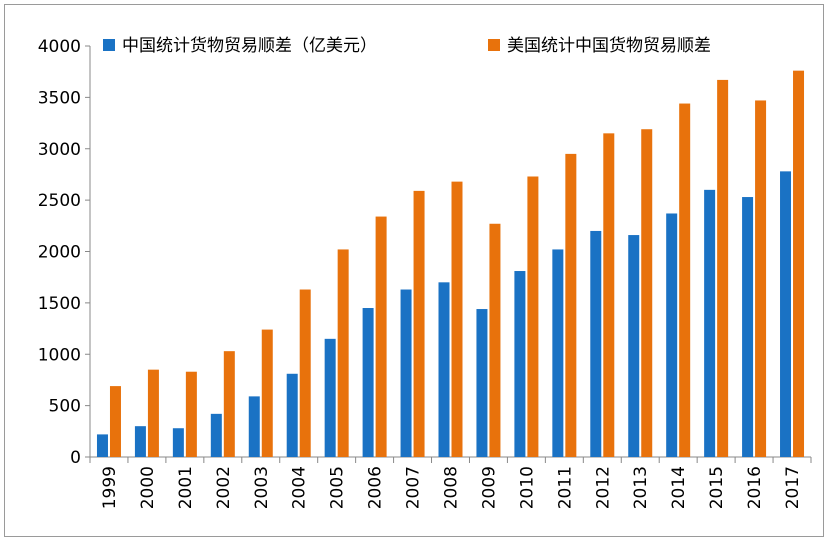 Image resolution: width=829 pixels, height=547 pixels. Describe the element at coordinates (65, 407) in the screenshot. I see `y-tick-label: 500` at that location.